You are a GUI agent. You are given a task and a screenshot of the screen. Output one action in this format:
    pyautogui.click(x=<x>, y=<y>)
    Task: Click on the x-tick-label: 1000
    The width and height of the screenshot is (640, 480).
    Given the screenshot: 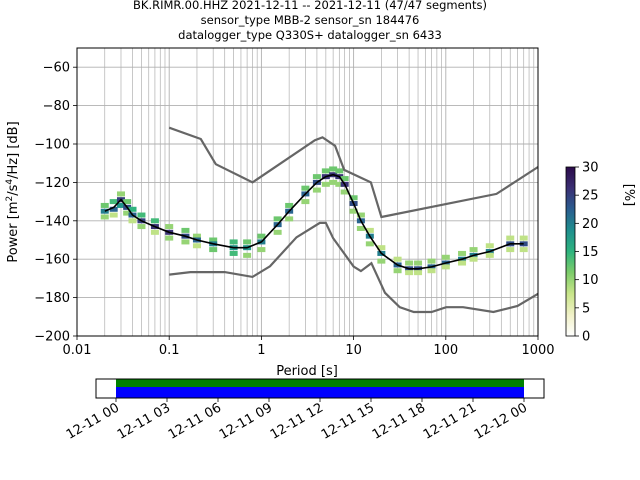 What is the action you would take?
    pyautogui.click(x=537, y=350)
    